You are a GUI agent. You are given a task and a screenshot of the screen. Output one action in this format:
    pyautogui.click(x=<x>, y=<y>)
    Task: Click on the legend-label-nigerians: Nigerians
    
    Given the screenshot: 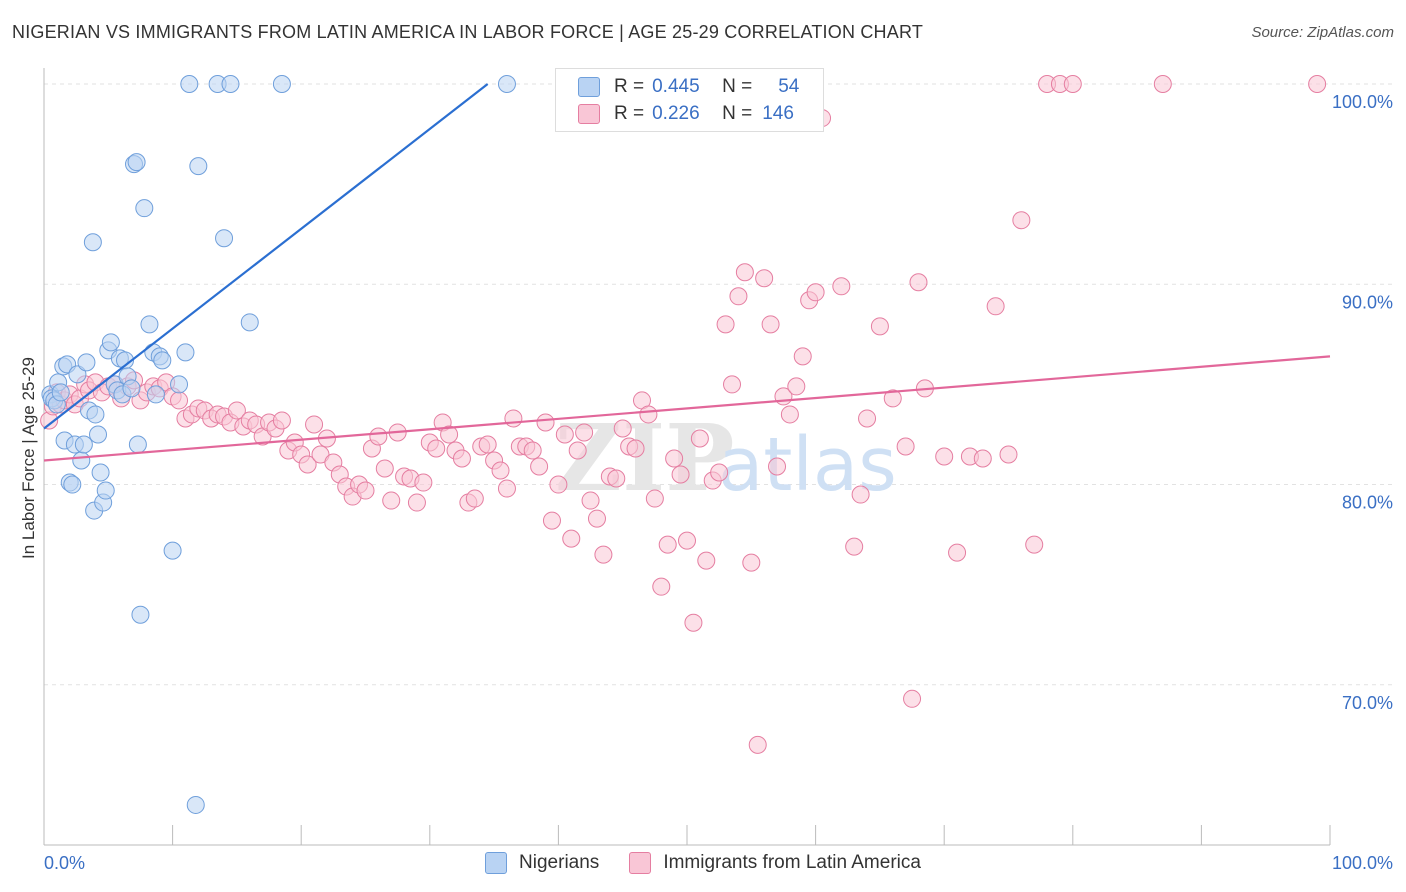 What is the action you would take?
    pyautogui.click(x=559, y=862)
    